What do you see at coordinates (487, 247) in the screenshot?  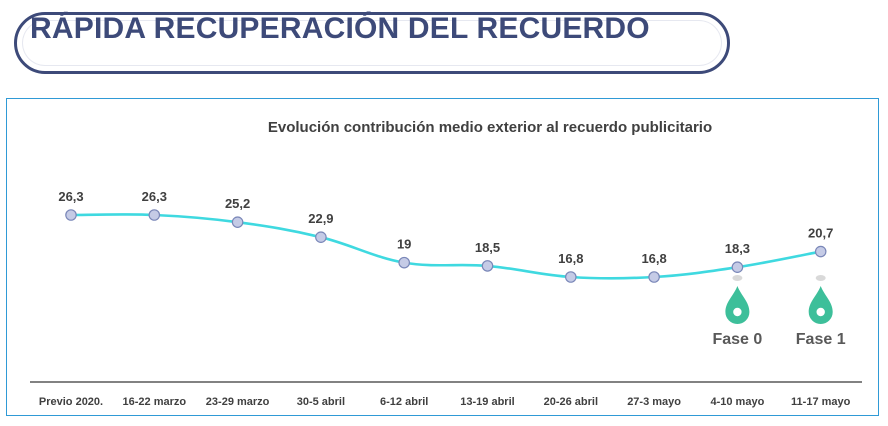 I see `data-label: 18,5` at bounding box center [487, 247].